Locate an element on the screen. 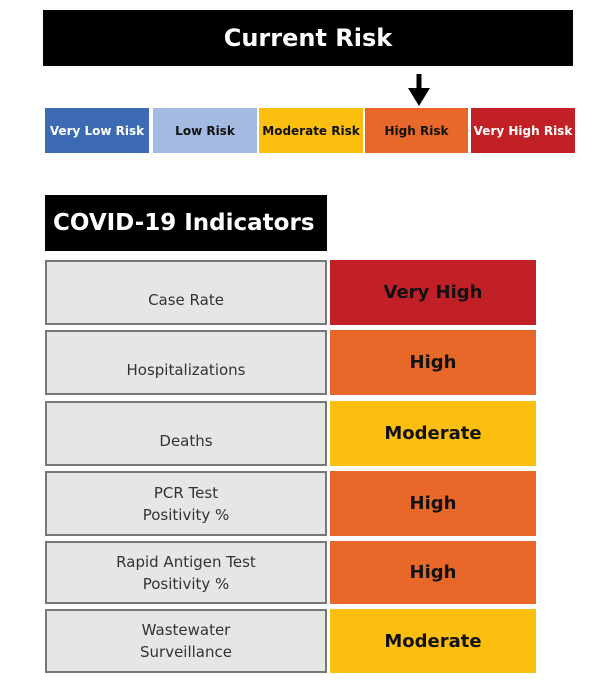 The width and height of the screenshot is (607, 684). indicator-label: Rapid Antigen Test Positivity % is located at coordinates (186, 572).